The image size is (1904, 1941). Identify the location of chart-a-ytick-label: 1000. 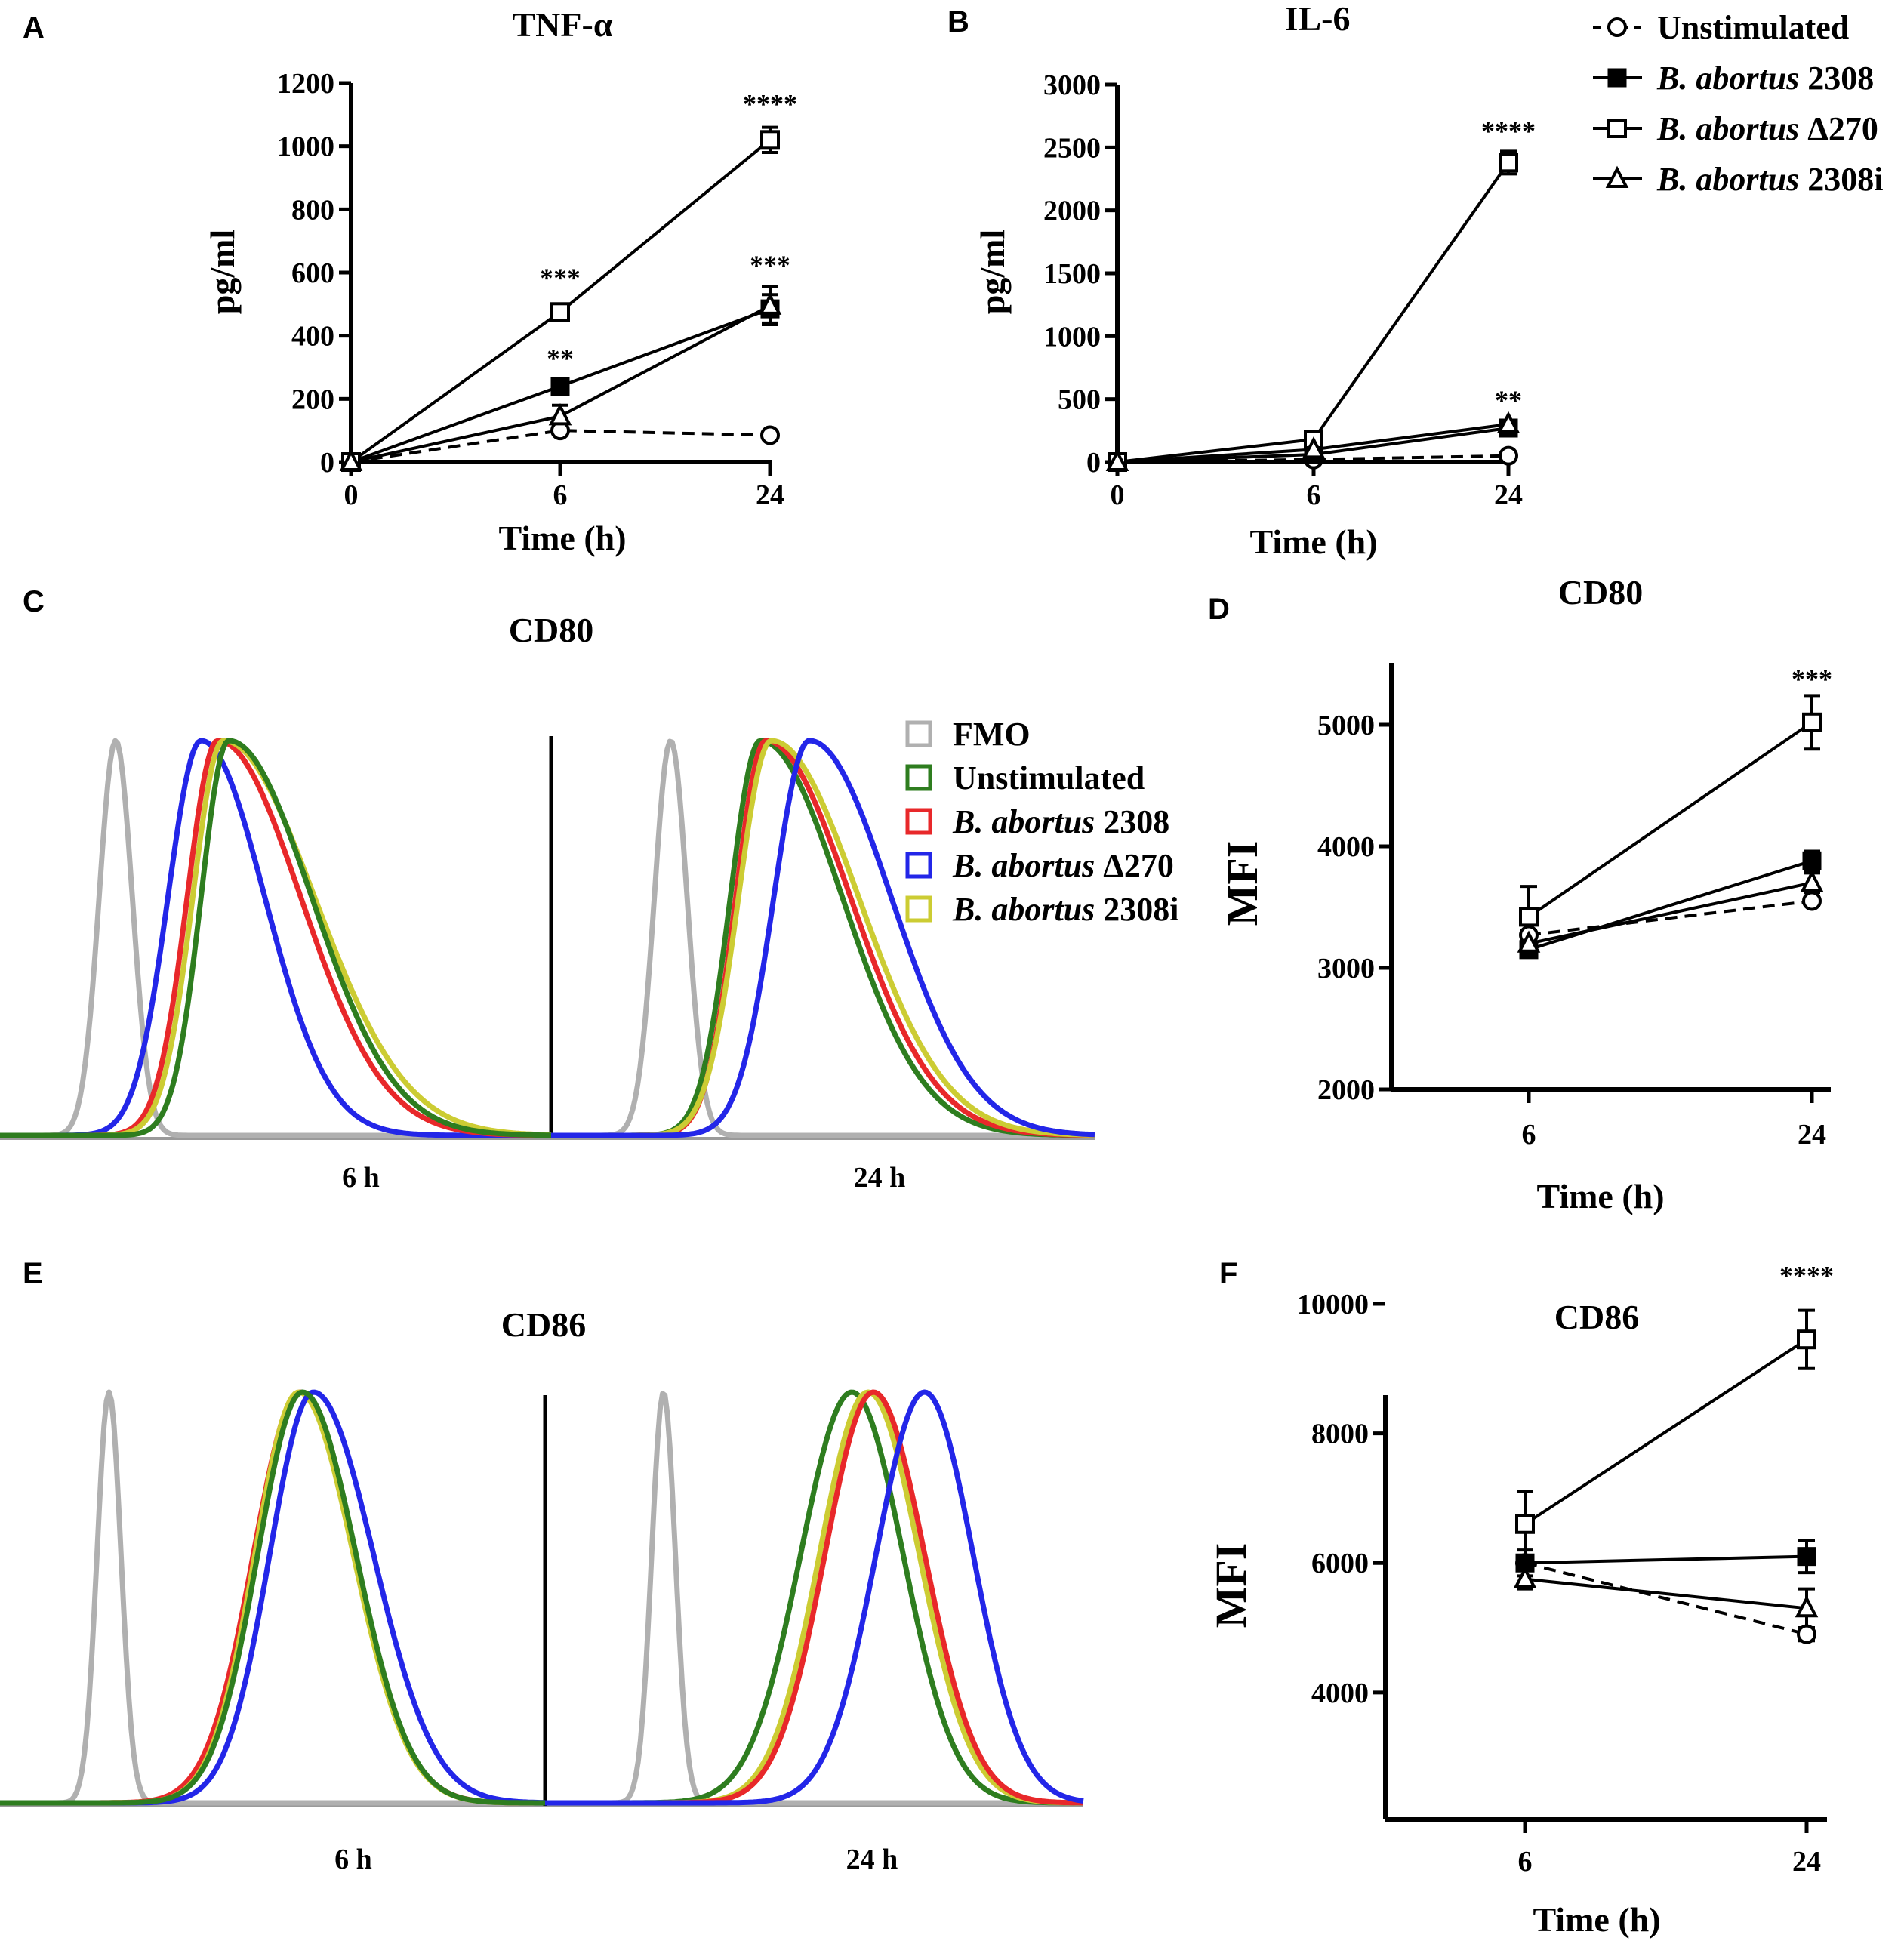
(305, 147).